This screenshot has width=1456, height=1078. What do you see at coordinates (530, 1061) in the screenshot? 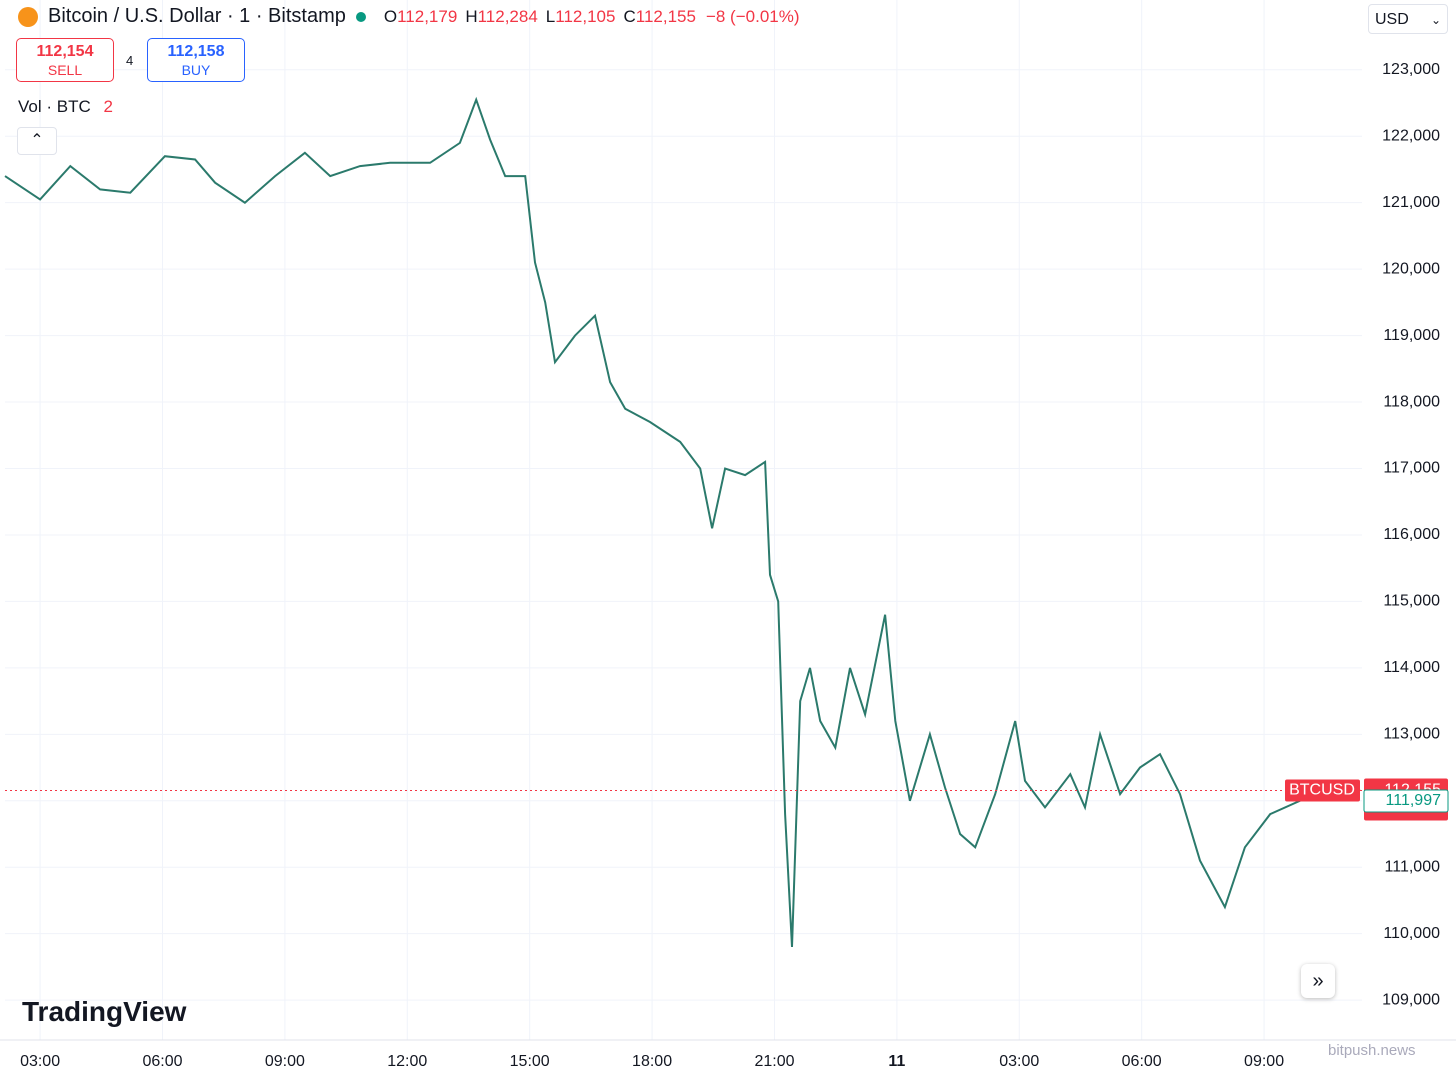
I see `x-tick-label: 15:00` at bounding box center [530, 1061].